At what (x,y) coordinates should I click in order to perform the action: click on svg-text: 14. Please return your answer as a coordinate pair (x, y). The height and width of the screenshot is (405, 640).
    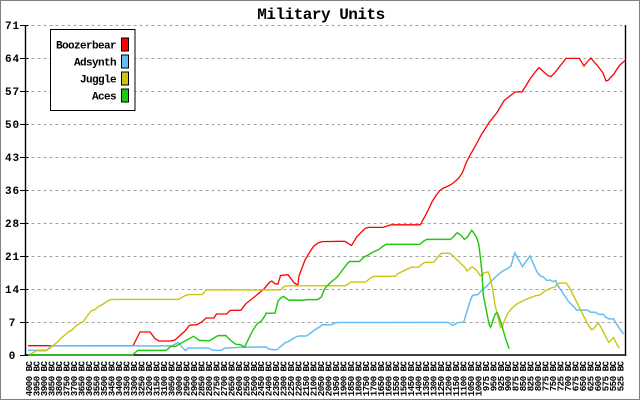
    Looking at the image, I should click on (12, 291).